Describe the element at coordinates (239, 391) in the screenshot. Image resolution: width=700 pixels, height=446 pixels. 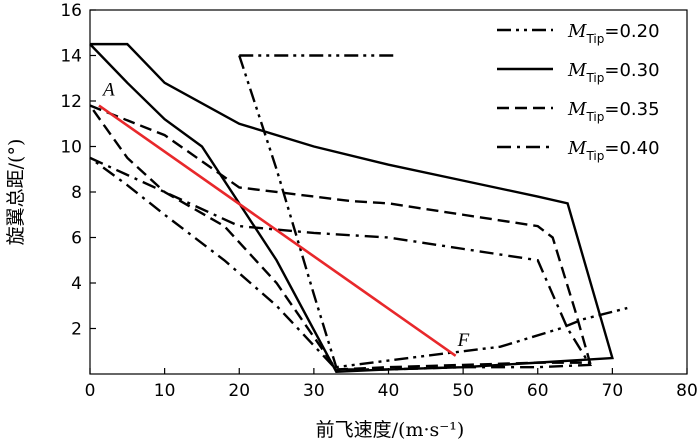
I see `x-tick-label: 20` at that location.